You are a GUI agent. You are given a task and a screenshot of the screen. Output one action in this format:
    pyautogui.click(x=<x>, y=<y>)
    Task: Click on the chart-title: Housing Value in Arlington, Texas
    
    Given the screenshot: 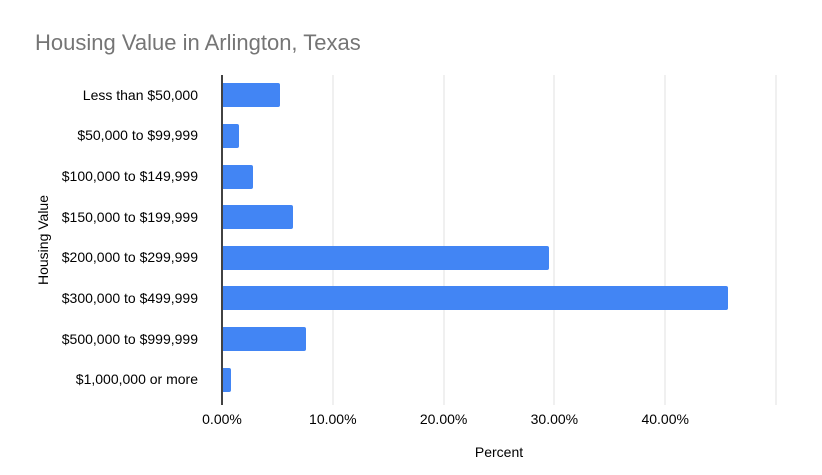 What is the action you would take?
    pyautogui.click(x=198, y=42)
    